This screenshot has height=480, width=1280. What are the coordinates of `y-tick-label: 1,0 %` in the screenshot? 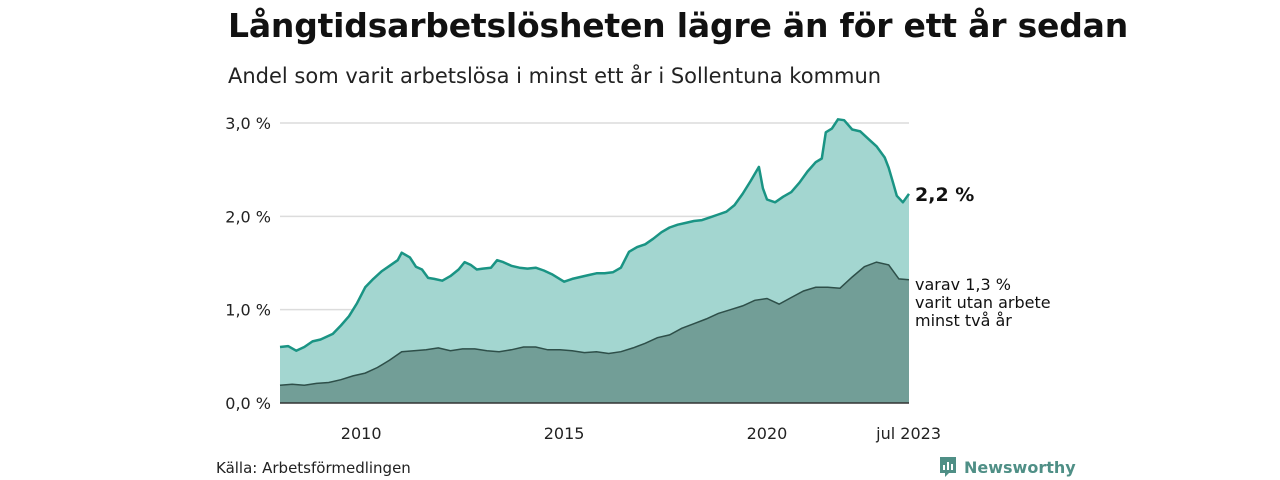 It's located at (248, 310).